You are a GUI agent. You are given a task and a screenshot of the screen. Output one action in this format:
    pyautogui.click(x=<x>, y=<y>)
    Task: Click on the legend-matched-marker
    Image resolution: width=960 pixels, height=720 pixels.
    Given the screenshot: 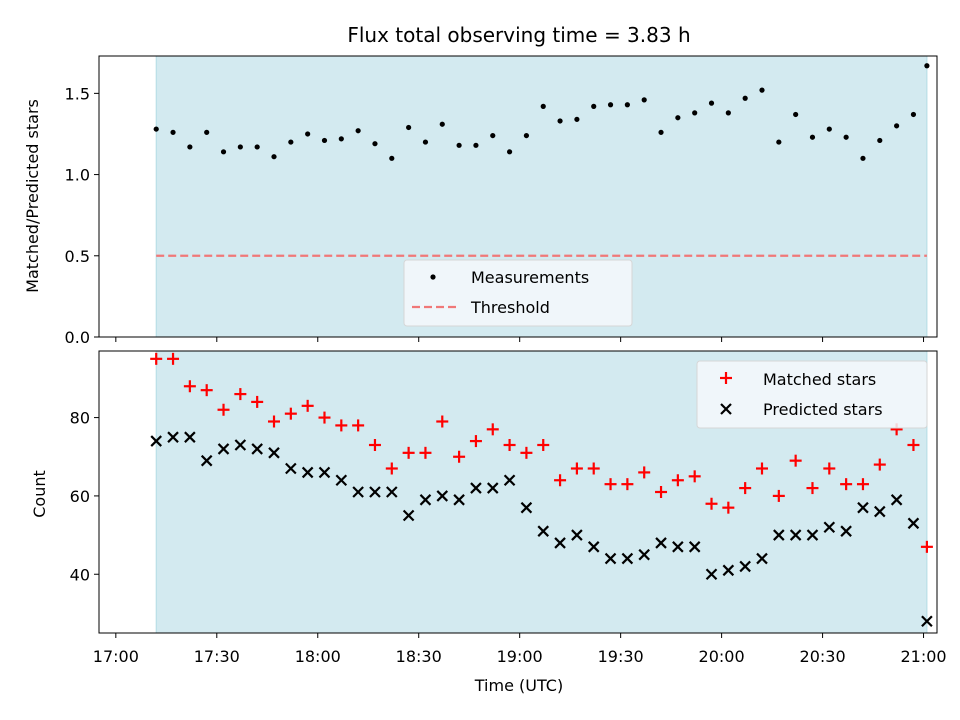 What is the action you would take?
    pyautogui.click(x=726, y=378)
    